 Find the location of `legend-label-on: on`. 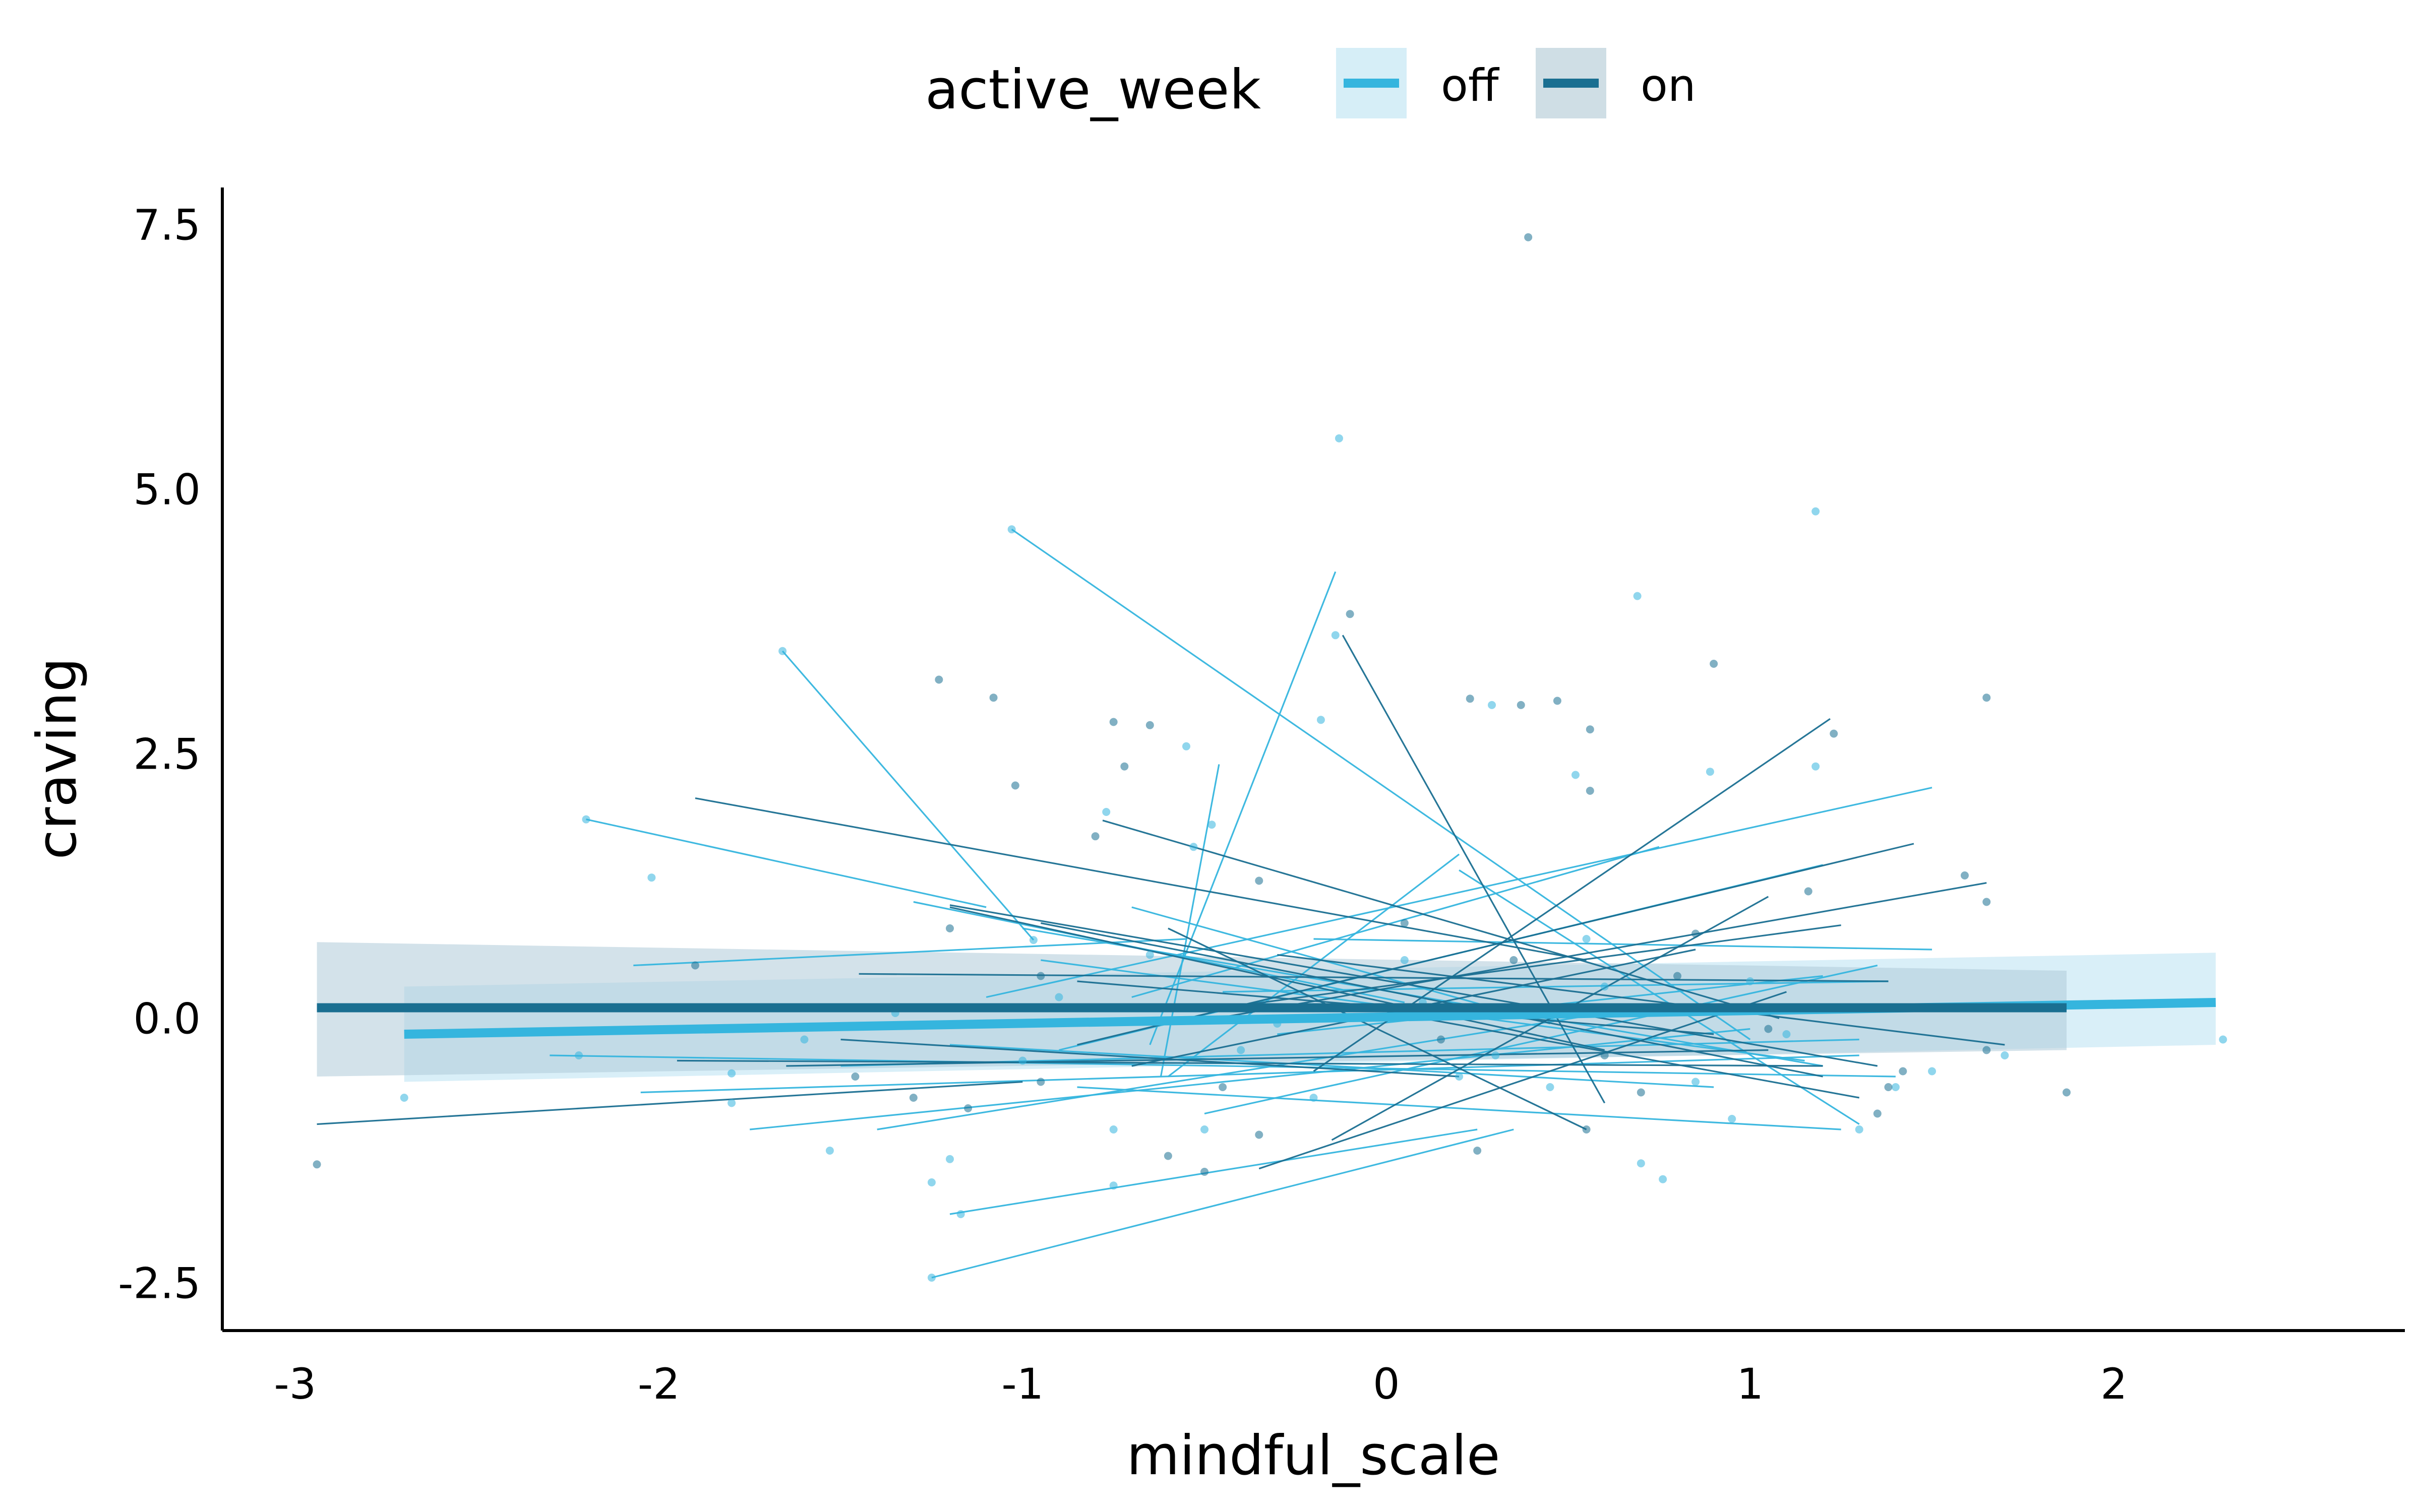

legend-label-on: on is located at coordinates (1668, 85).